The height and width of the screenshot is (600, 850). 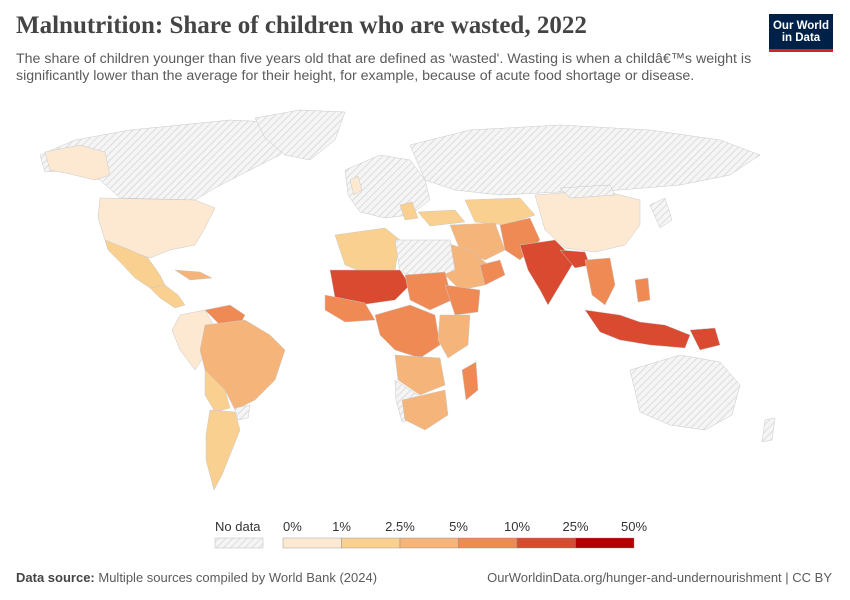 What do you see at coordinates (637, 329) in the screenshot?
I see `region-indonesia` at bounding box center [637, 329].